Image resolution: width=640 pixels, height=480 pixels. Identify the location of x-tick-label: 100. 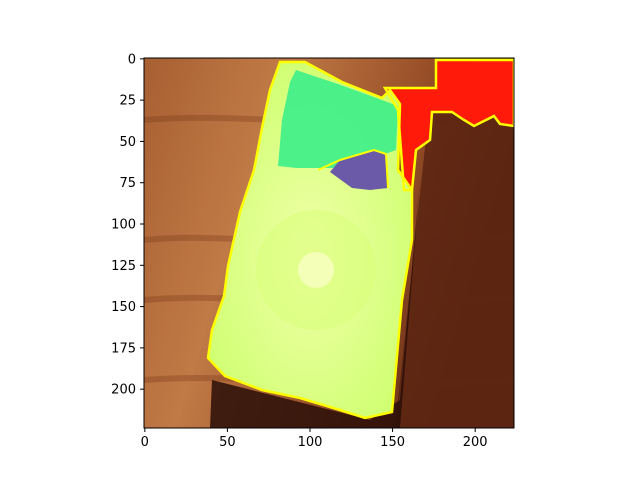
(310, 442).